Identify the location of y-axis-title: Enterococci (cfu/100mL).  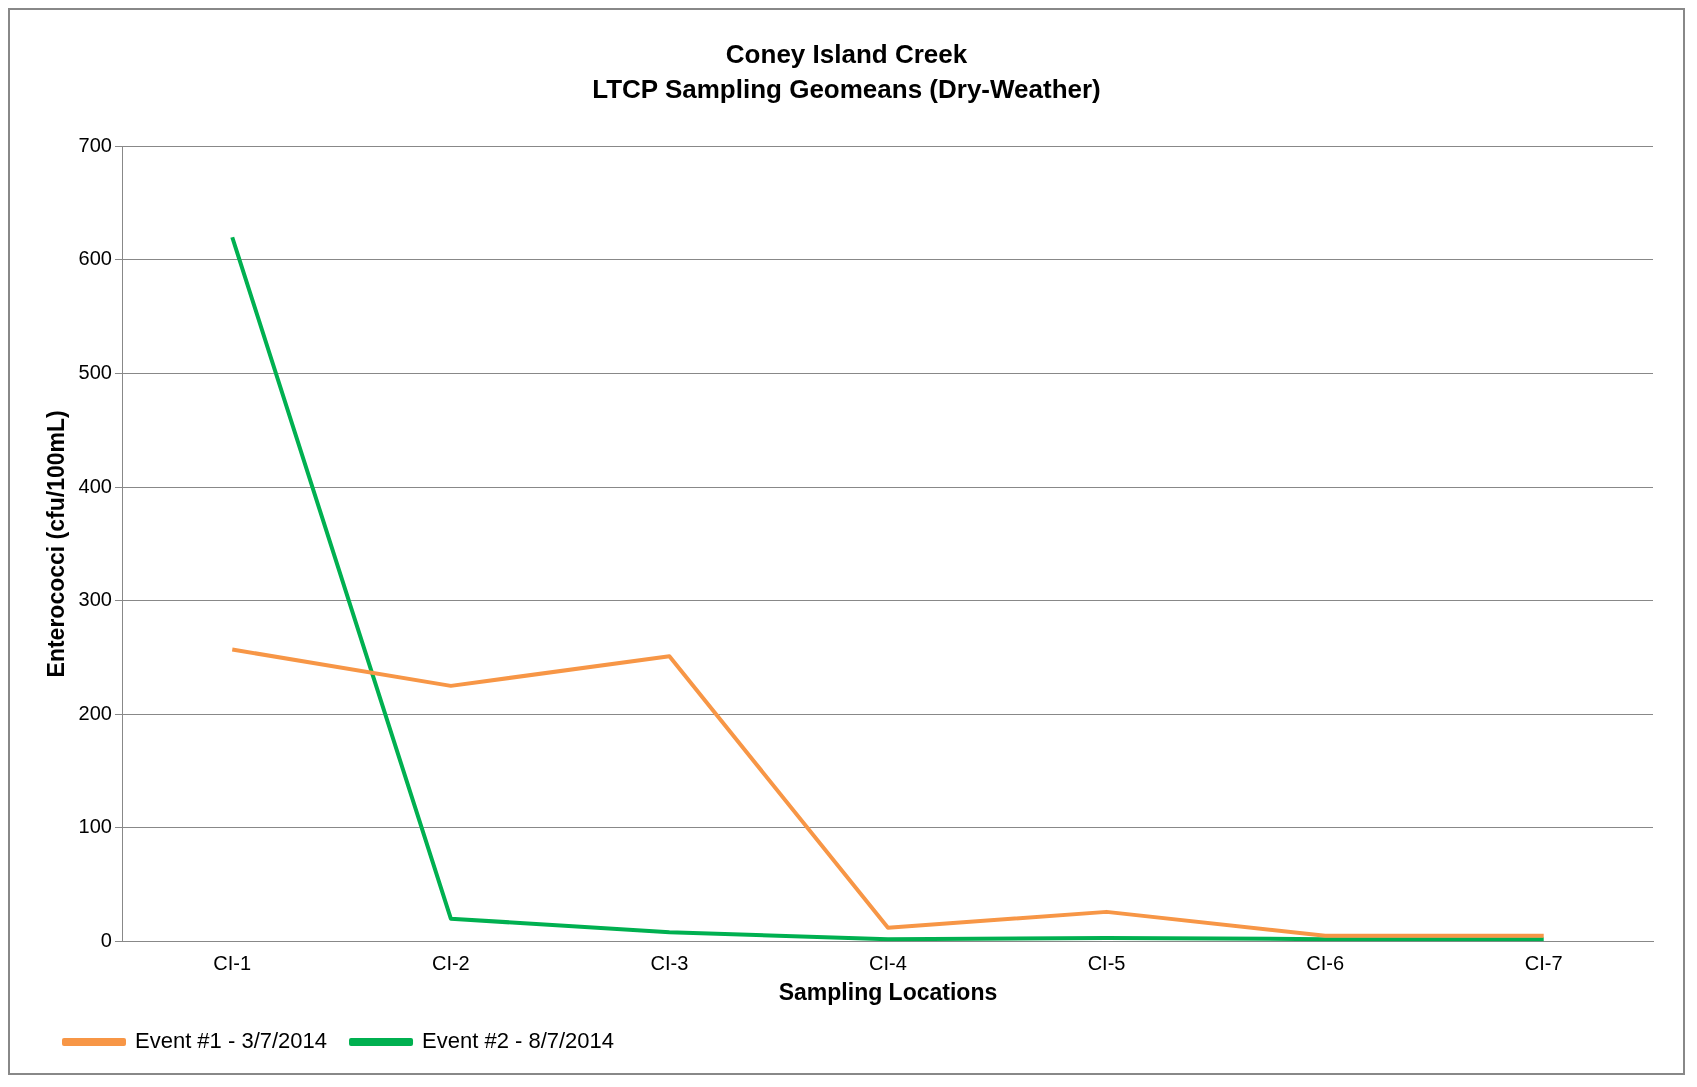
(56, 544).